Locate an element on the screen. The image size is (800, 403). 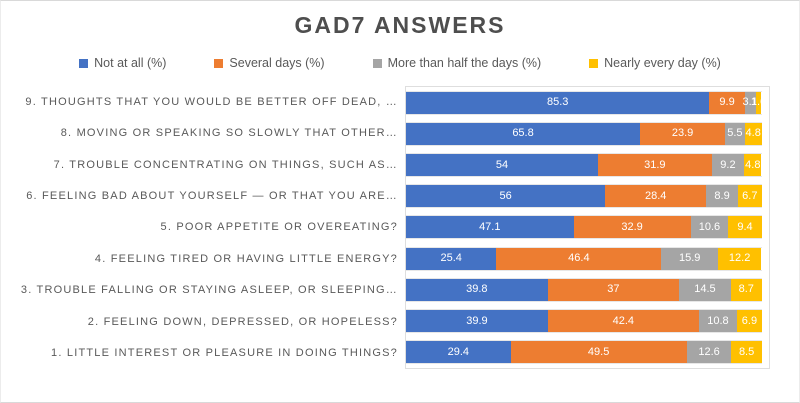
bar-value-label: 3.1 is located at coordinates (750, 102).